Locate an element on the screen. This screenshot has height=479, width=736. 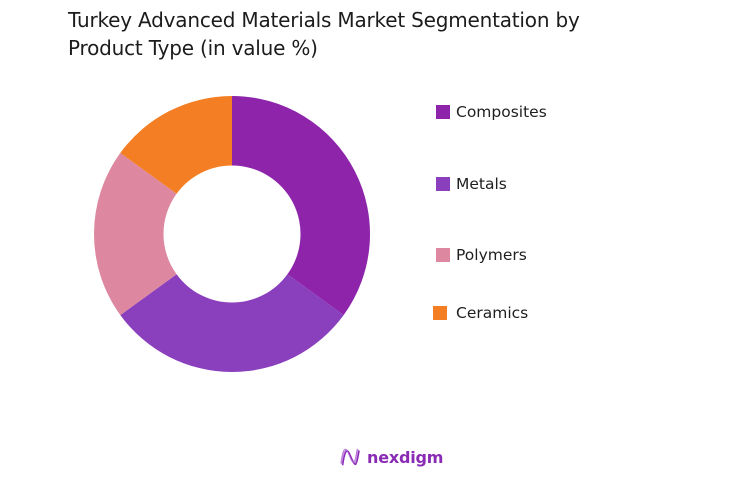
brand-logo: nexdigm is located at coordinates (391, 457).